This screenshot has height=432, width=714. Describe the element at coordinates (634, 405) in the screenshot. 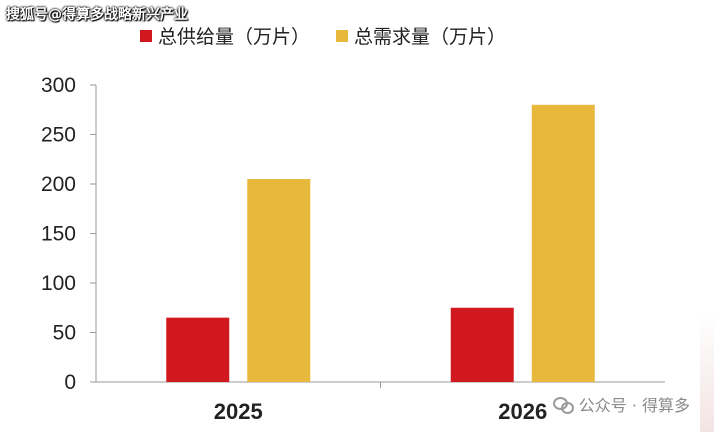

I see `bottom-watermark-text: 公众号 · 得算多` at that location.